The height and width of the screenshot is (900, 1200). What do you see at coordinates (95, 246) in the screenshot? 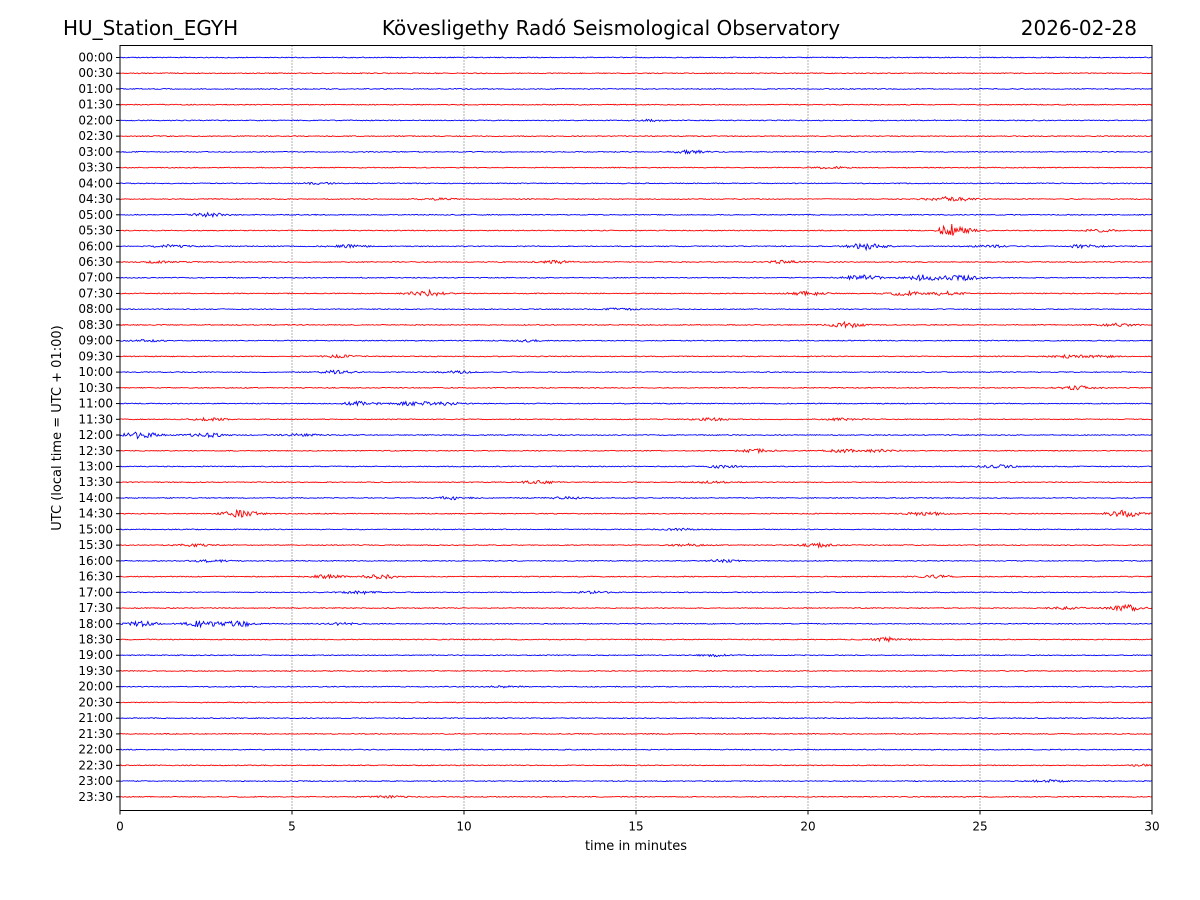
I see `y-tick-label: 06:00` at bounding box center [95, 246].